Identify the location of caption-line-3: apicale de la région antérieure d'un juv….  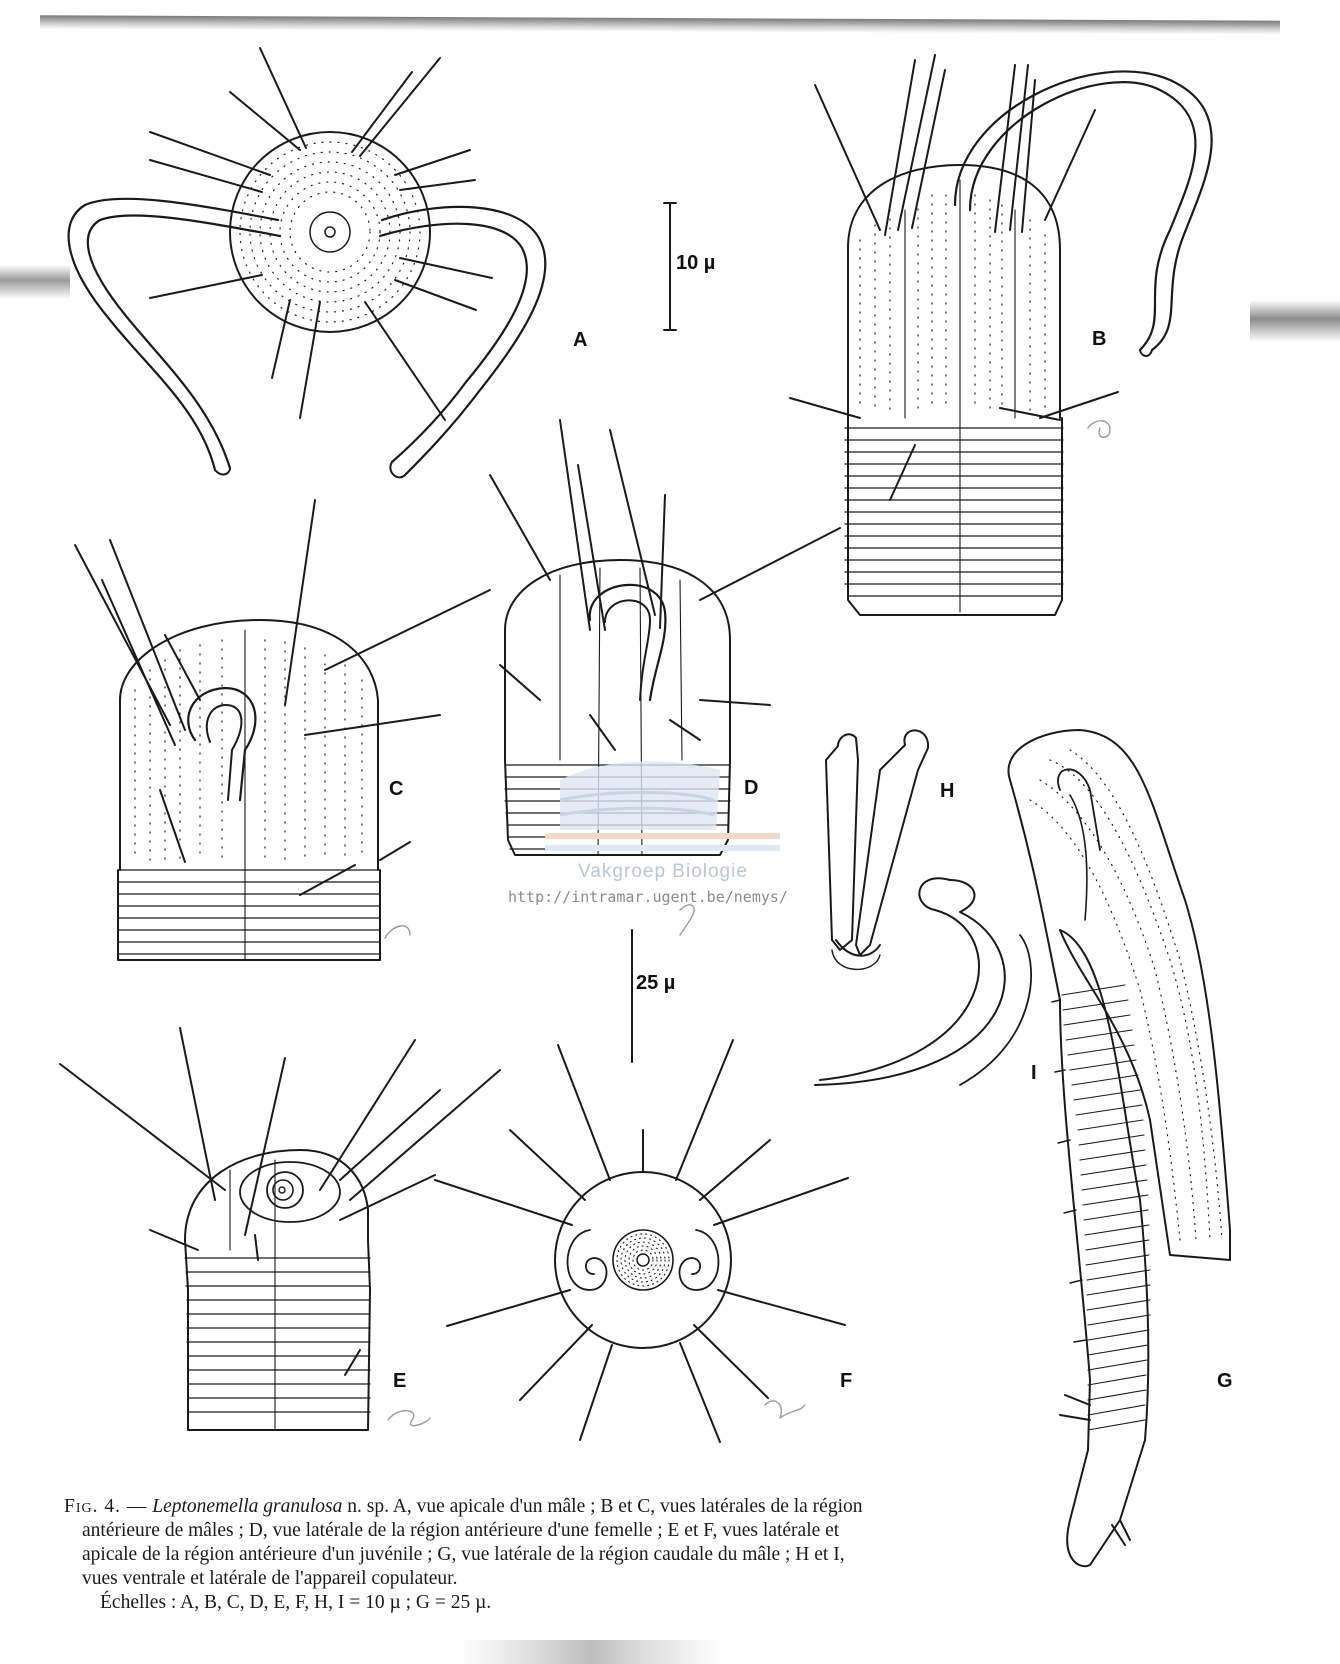
(463, 1554).